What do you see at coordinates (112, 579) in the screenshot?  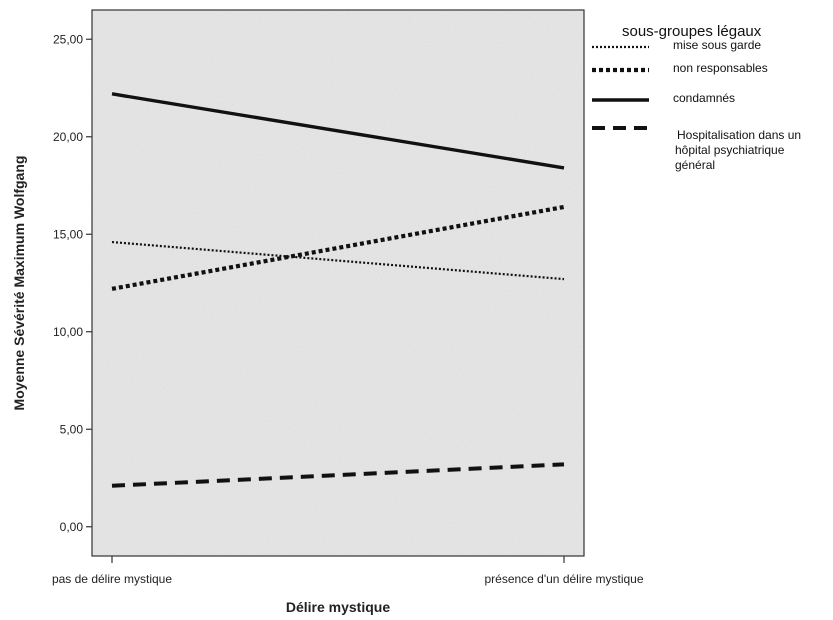 I see `x-tick-label: pas de délire mystique` at bounding box center [112, 579].